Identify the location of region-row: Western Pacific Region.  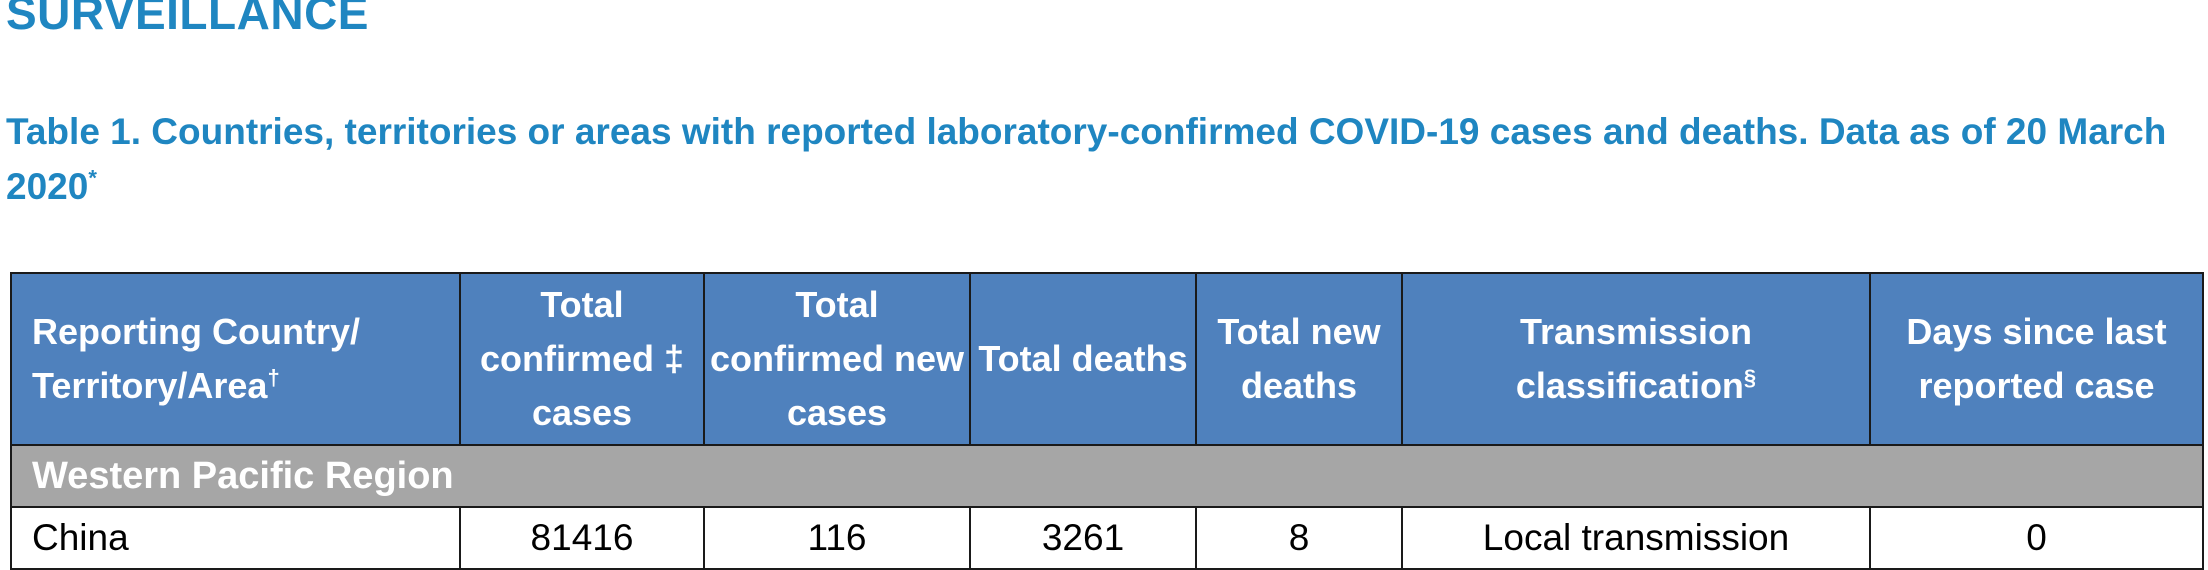
(1107, 476).